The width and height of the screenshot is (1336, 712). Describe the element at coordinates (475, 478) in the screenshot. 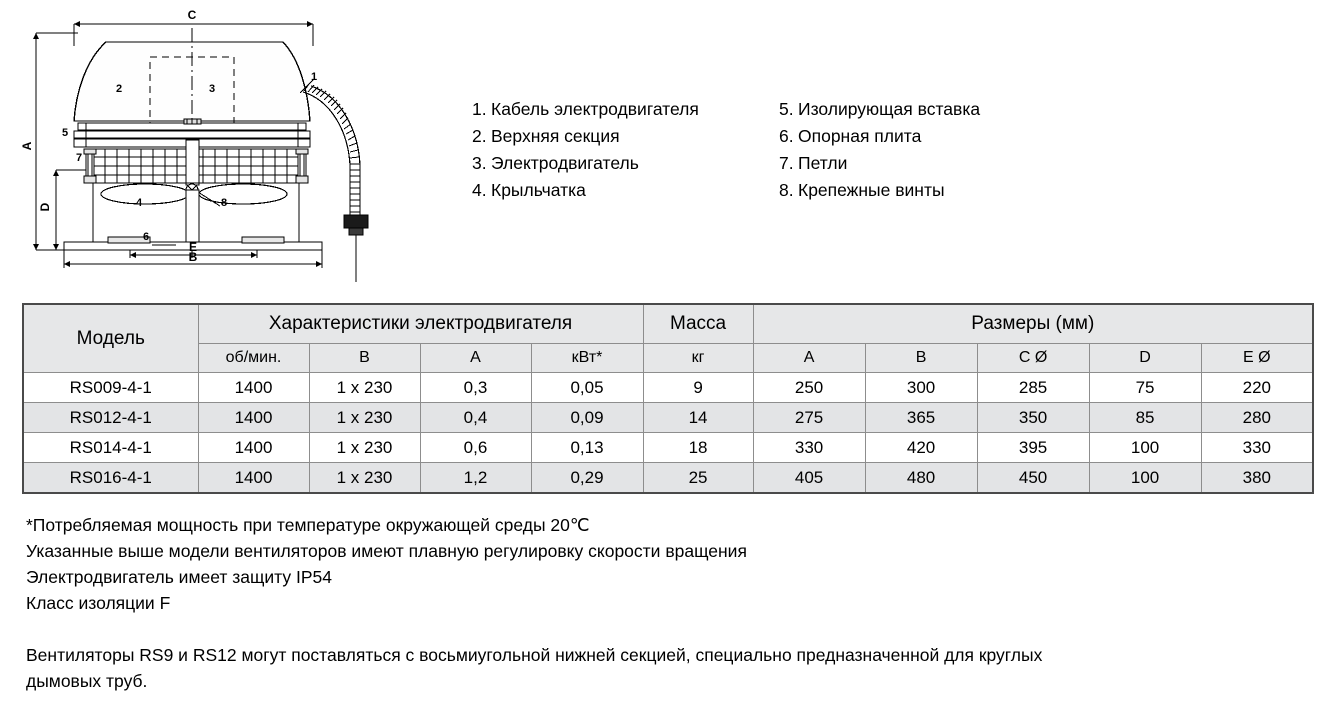

I see `cell-amp: 1,2` at that location.